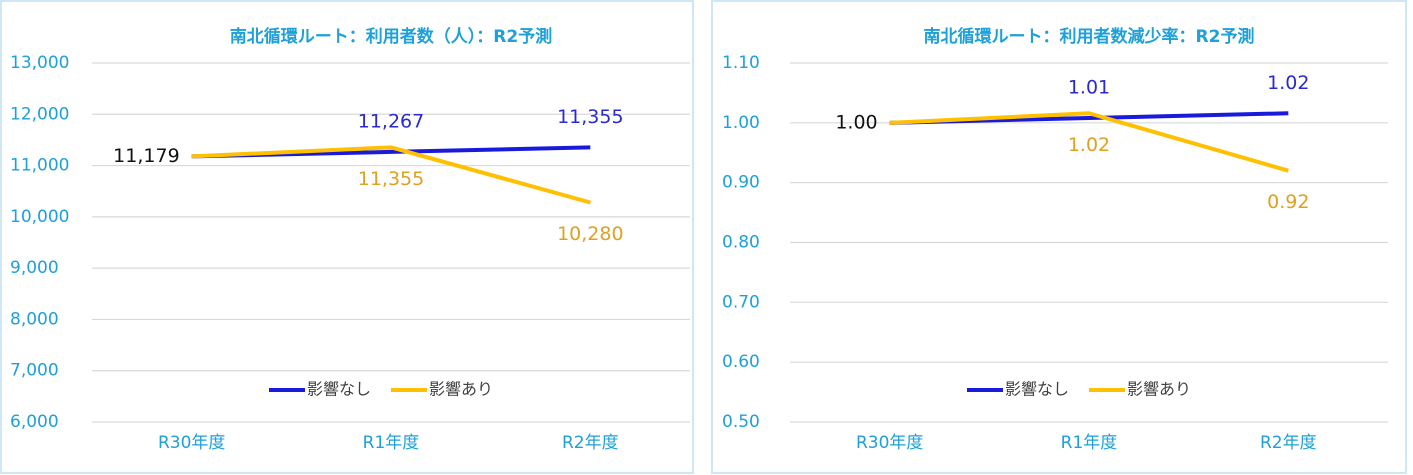 The width and height of the screenshot is (1413, 475). Describe the element at coordinates (1089, 36) in the screenshot. I see `chart-title: 南北循環ルート：利用者数減少率：R2予測` at that location.